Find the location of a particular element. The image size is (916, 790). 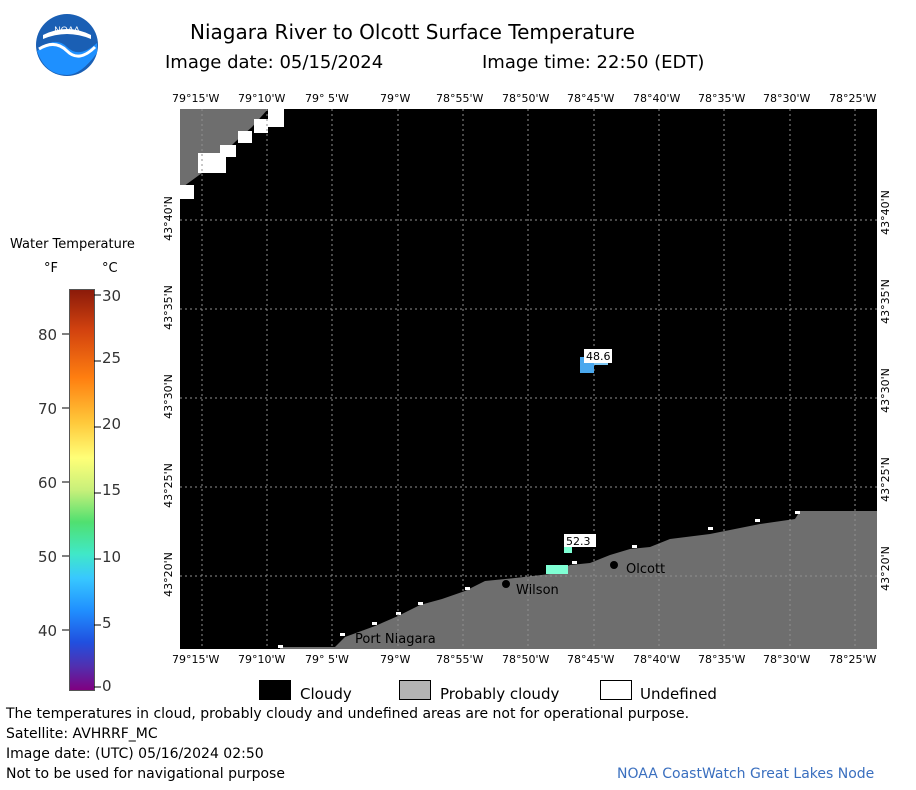

f-tick: 80 is located at coordinates (48, 335).